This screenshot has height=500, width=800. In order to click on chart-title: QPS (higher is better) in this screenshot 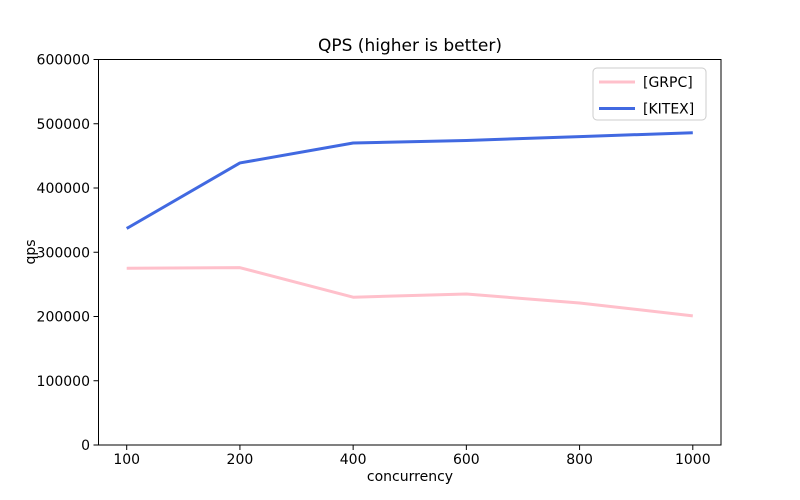, I will do `click(410, 46)`.